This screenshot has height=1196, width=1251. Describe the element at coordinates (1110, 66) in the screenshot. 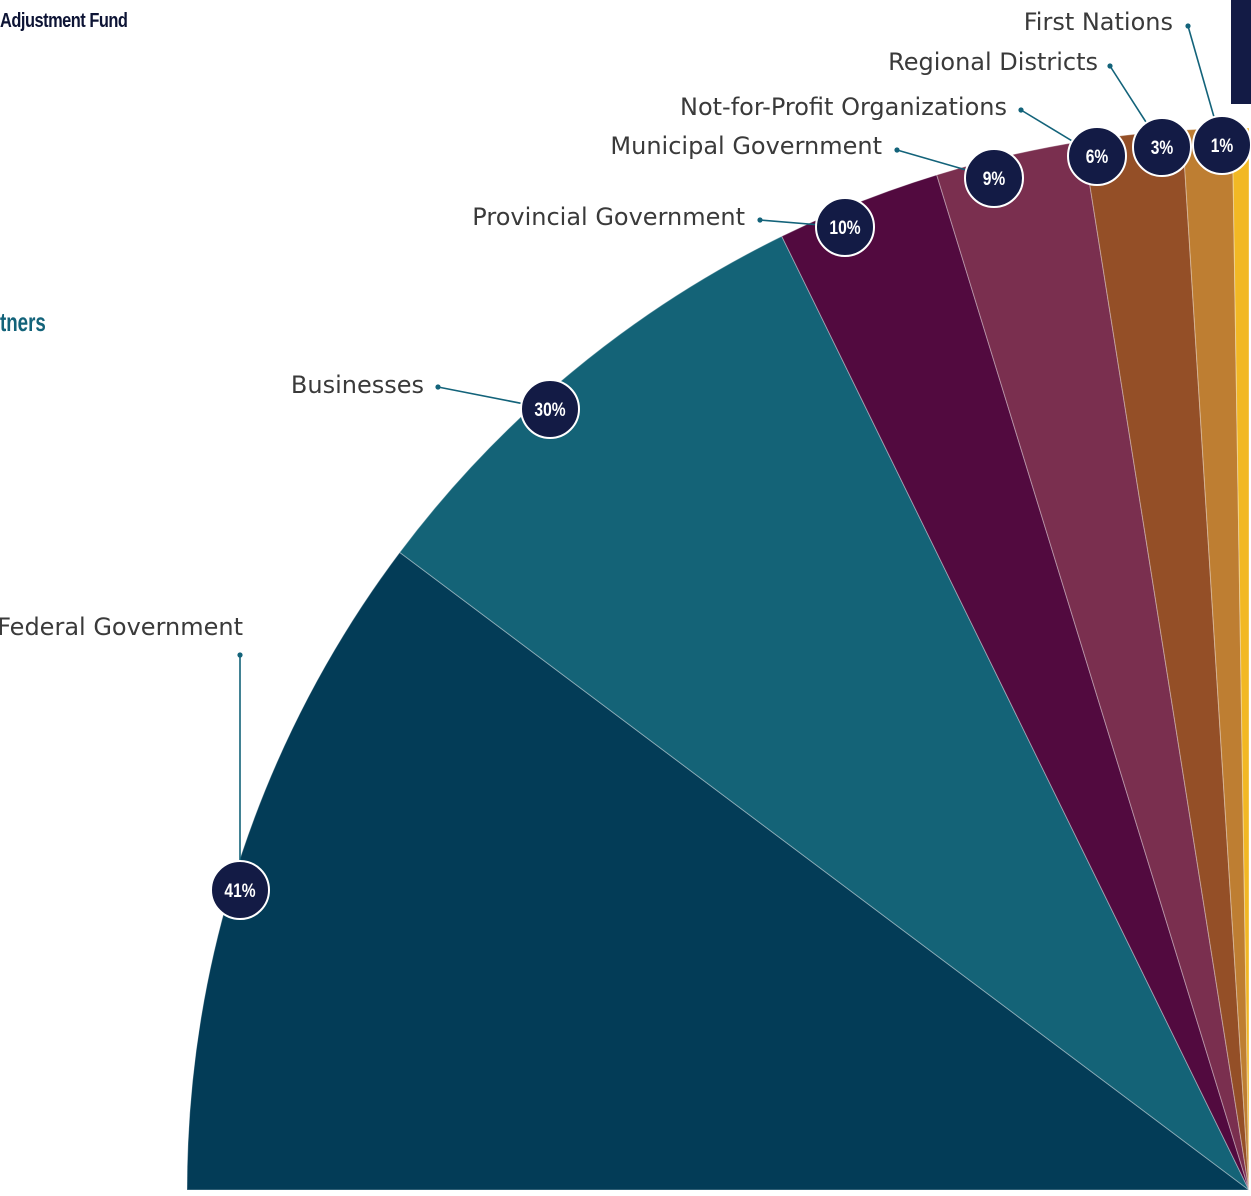

I see `leader-dot-regional-districts` at that location.